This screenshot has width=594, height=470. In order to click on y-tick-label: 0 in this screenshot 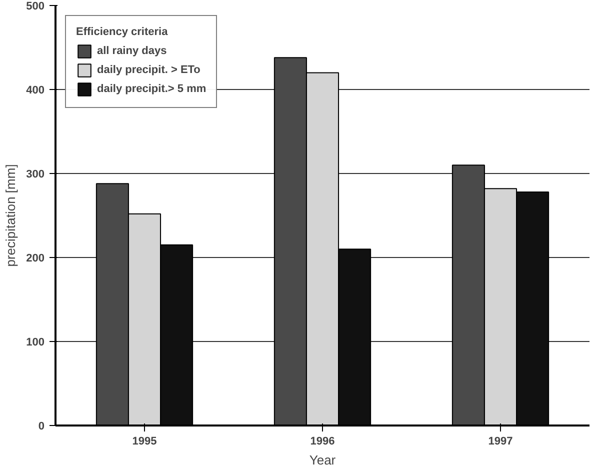, I will do `click(41, 426)`.